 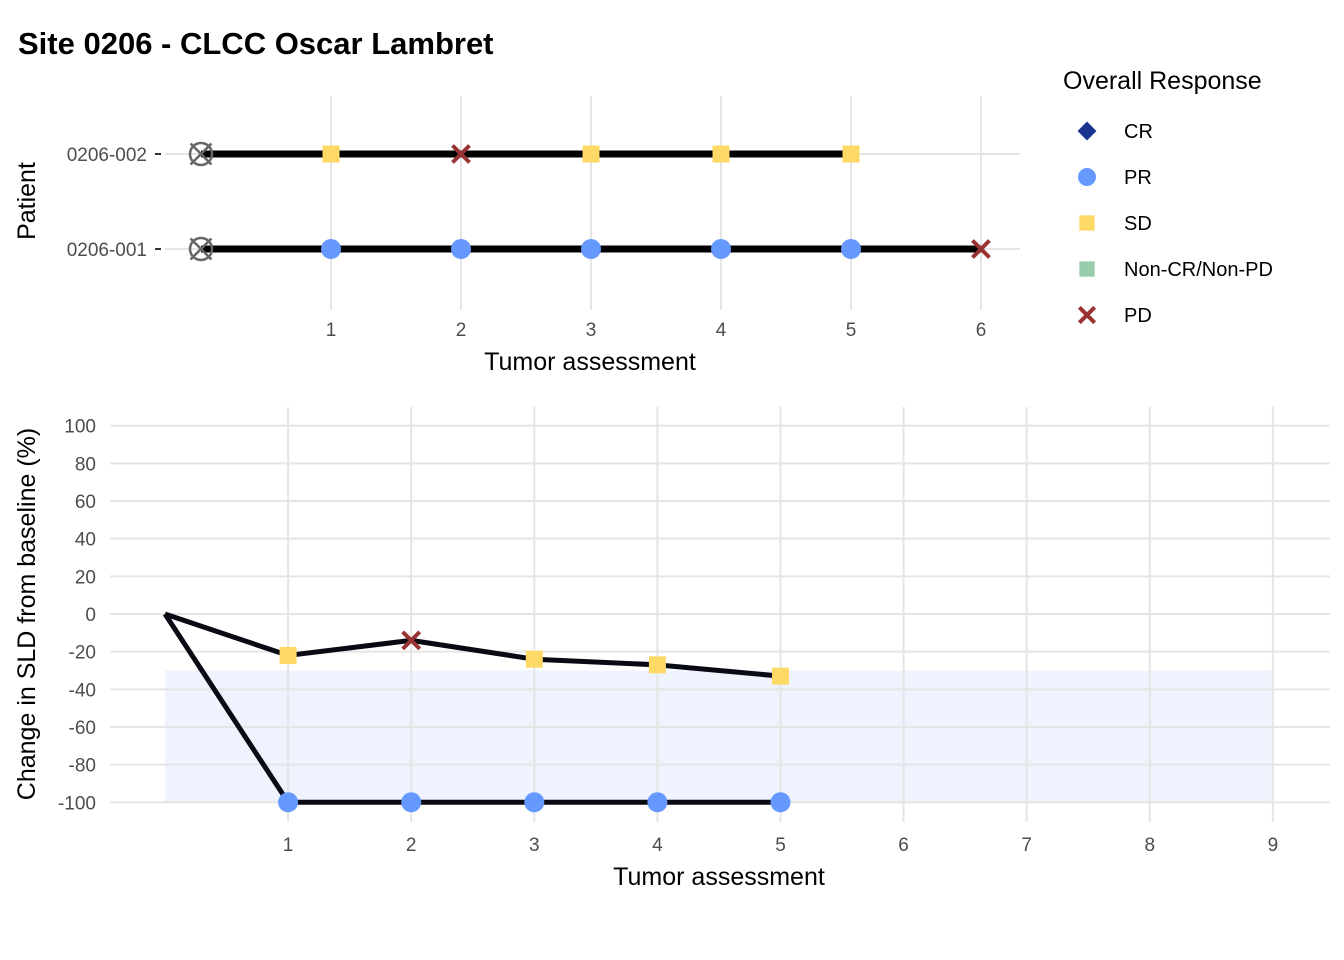 What do you see at coordinates (90, 615) in the screenshot?
I see `sld-y-tick-label: 0` at bounding box center [90, 615].